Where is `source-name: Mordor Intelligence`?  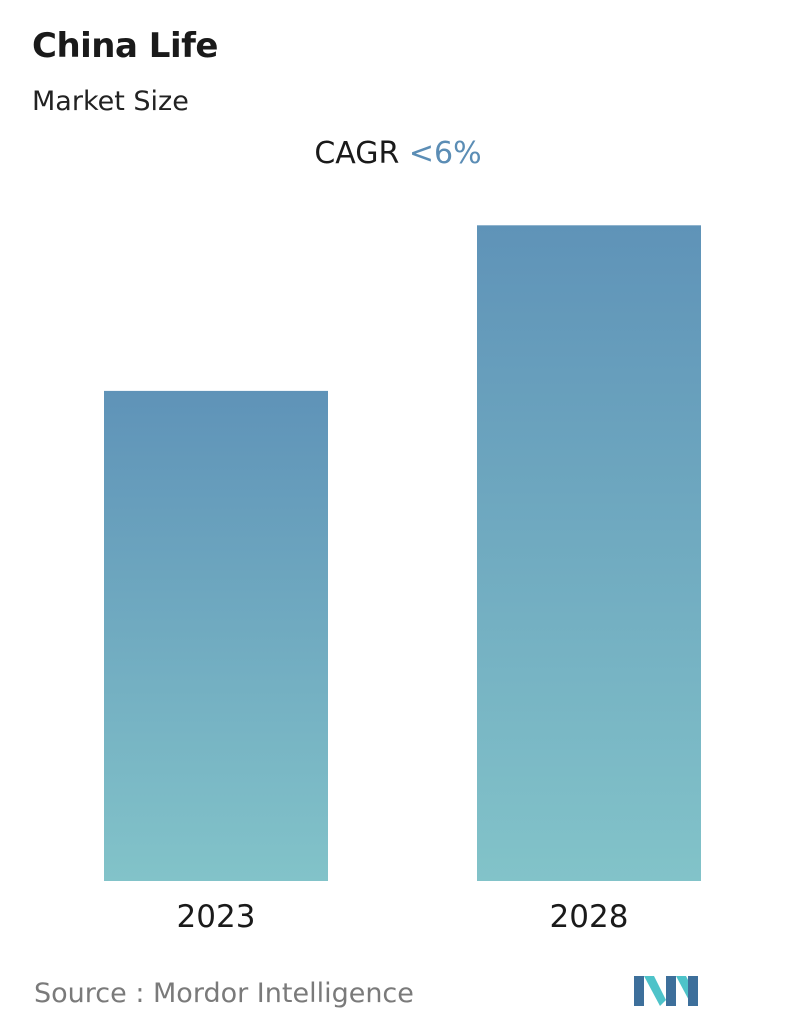
source-name: Mordor Intelligence is located at coordinates (283, 993).